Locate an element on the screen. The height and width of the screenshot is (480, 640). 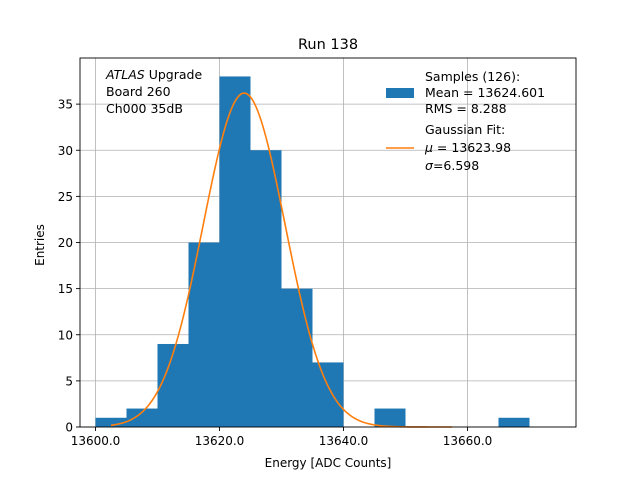
x-tick-label: 13620.0 is located at coordinates (220, 441).